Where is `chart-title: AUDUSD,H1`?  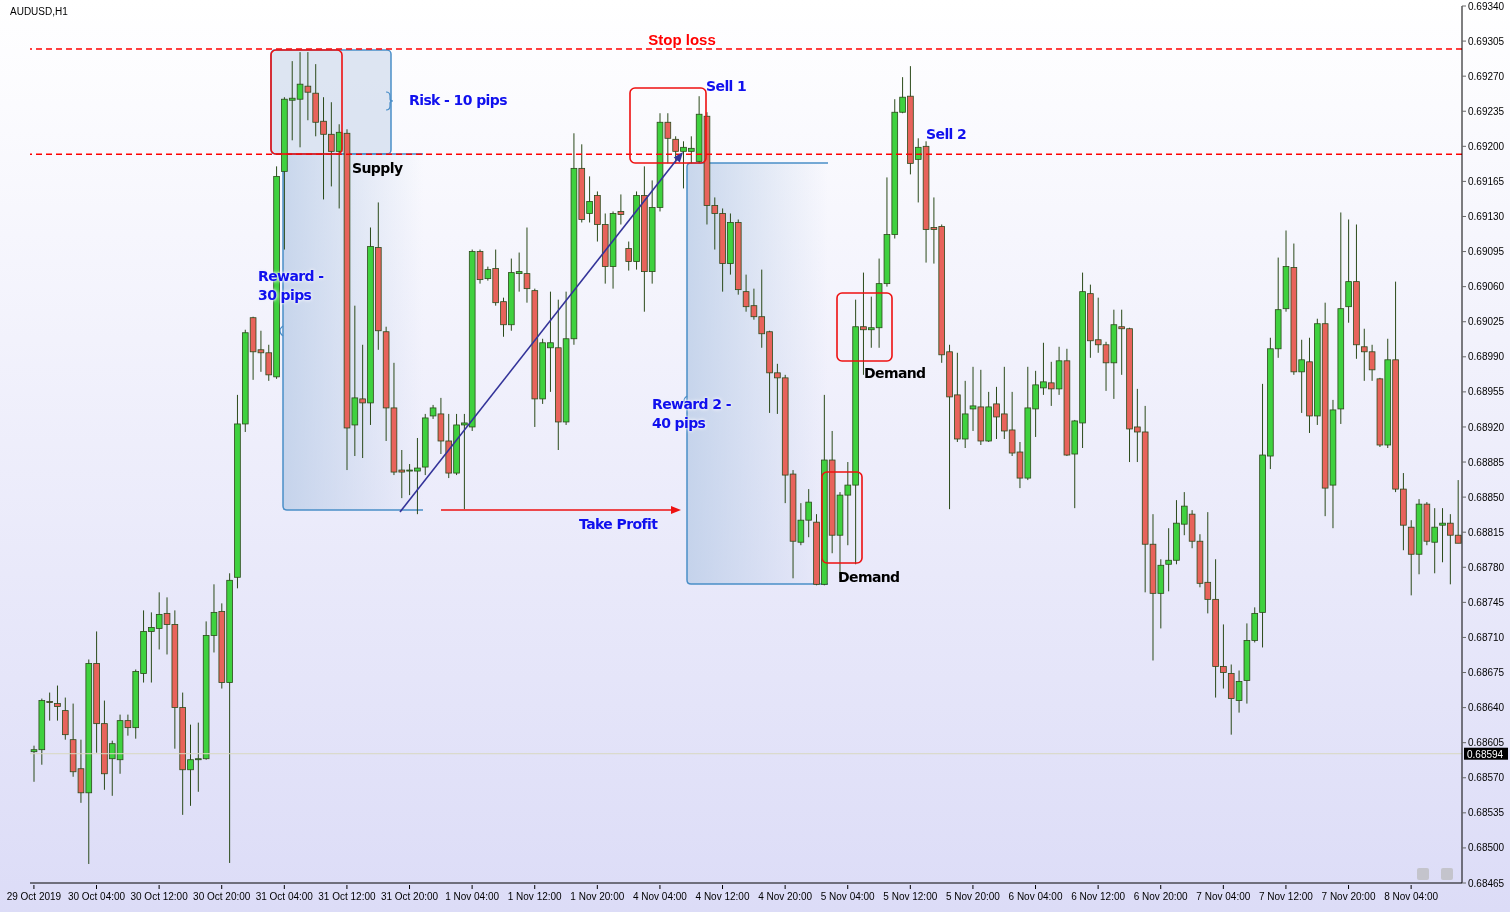 chart-title: AUDUSD,H1 is located at coordinates (39, 11).